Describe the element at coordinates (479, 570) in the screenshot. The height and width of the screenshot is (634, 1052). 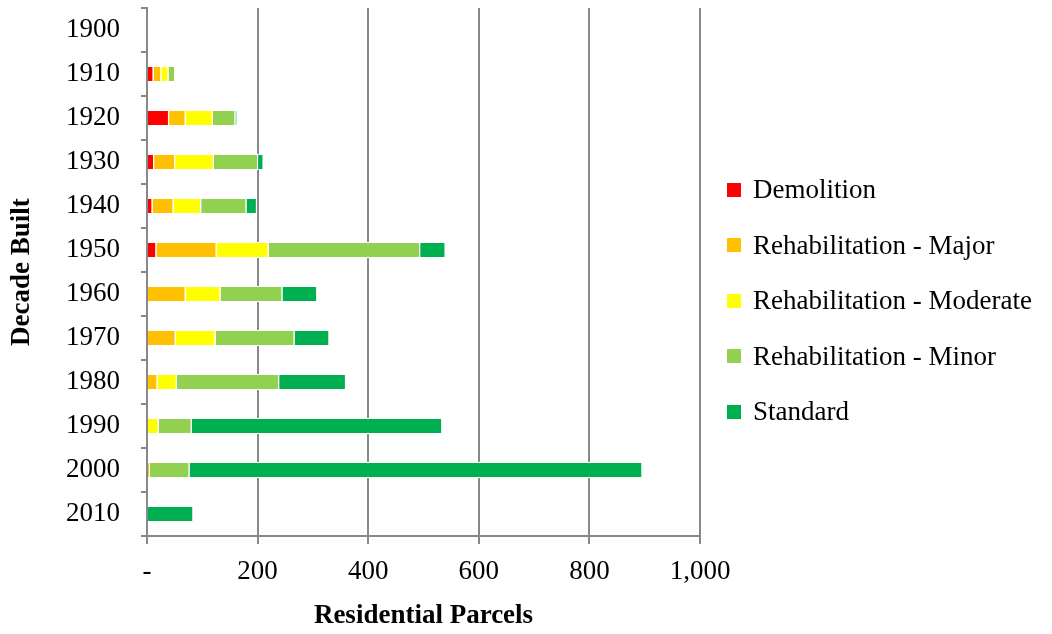
I see `x-tick-label: 600` at that location.